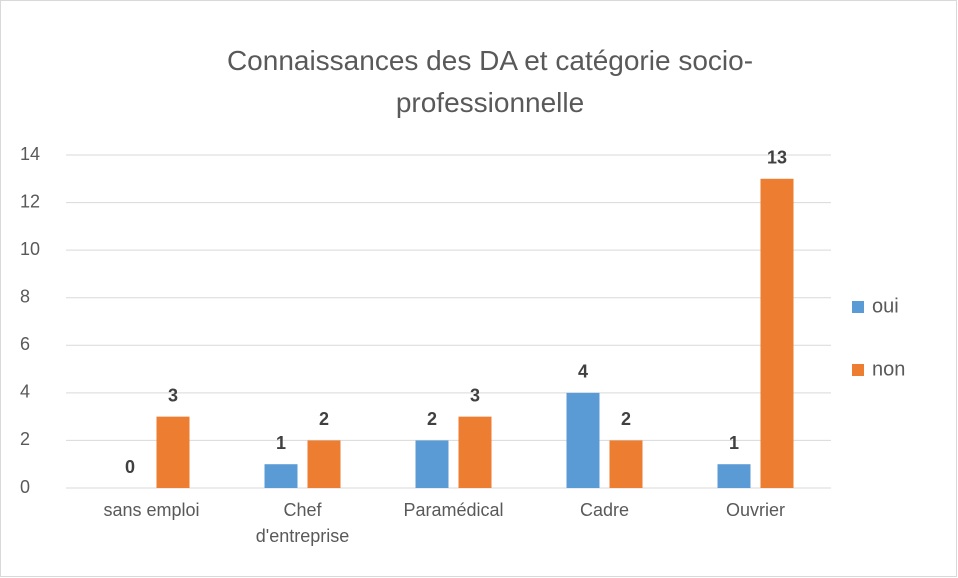 The height and width of the screenshot is (578, 958). Describe the element at coordinates (25, 392) in the screenshot. I see `y-tick-label: 4` at that location.